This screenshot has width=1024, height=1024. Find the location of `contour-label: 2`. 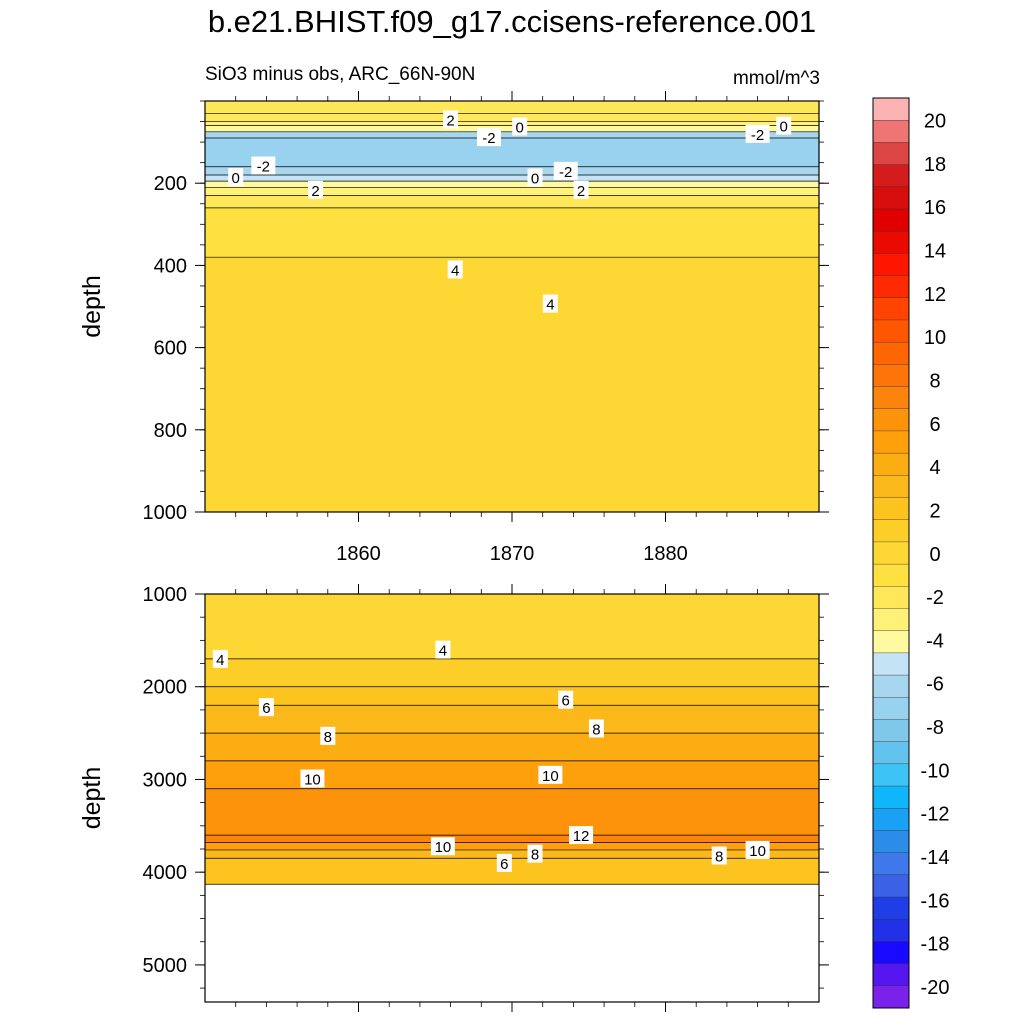

contour-label: 2 is located at coordinates (315, 191).